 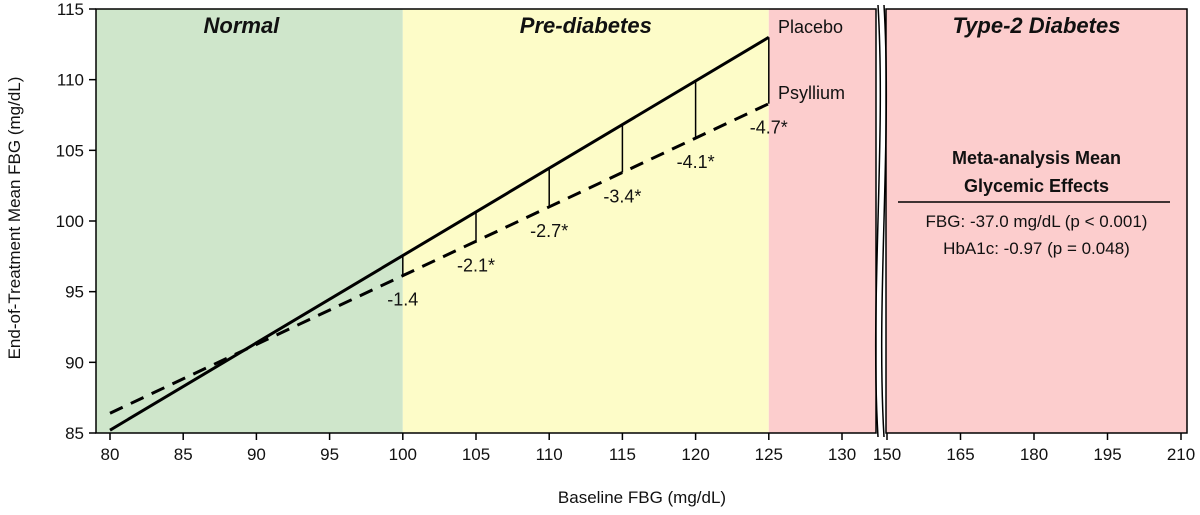 I want to click on zone-diabetes, so click(x=822, y=221).